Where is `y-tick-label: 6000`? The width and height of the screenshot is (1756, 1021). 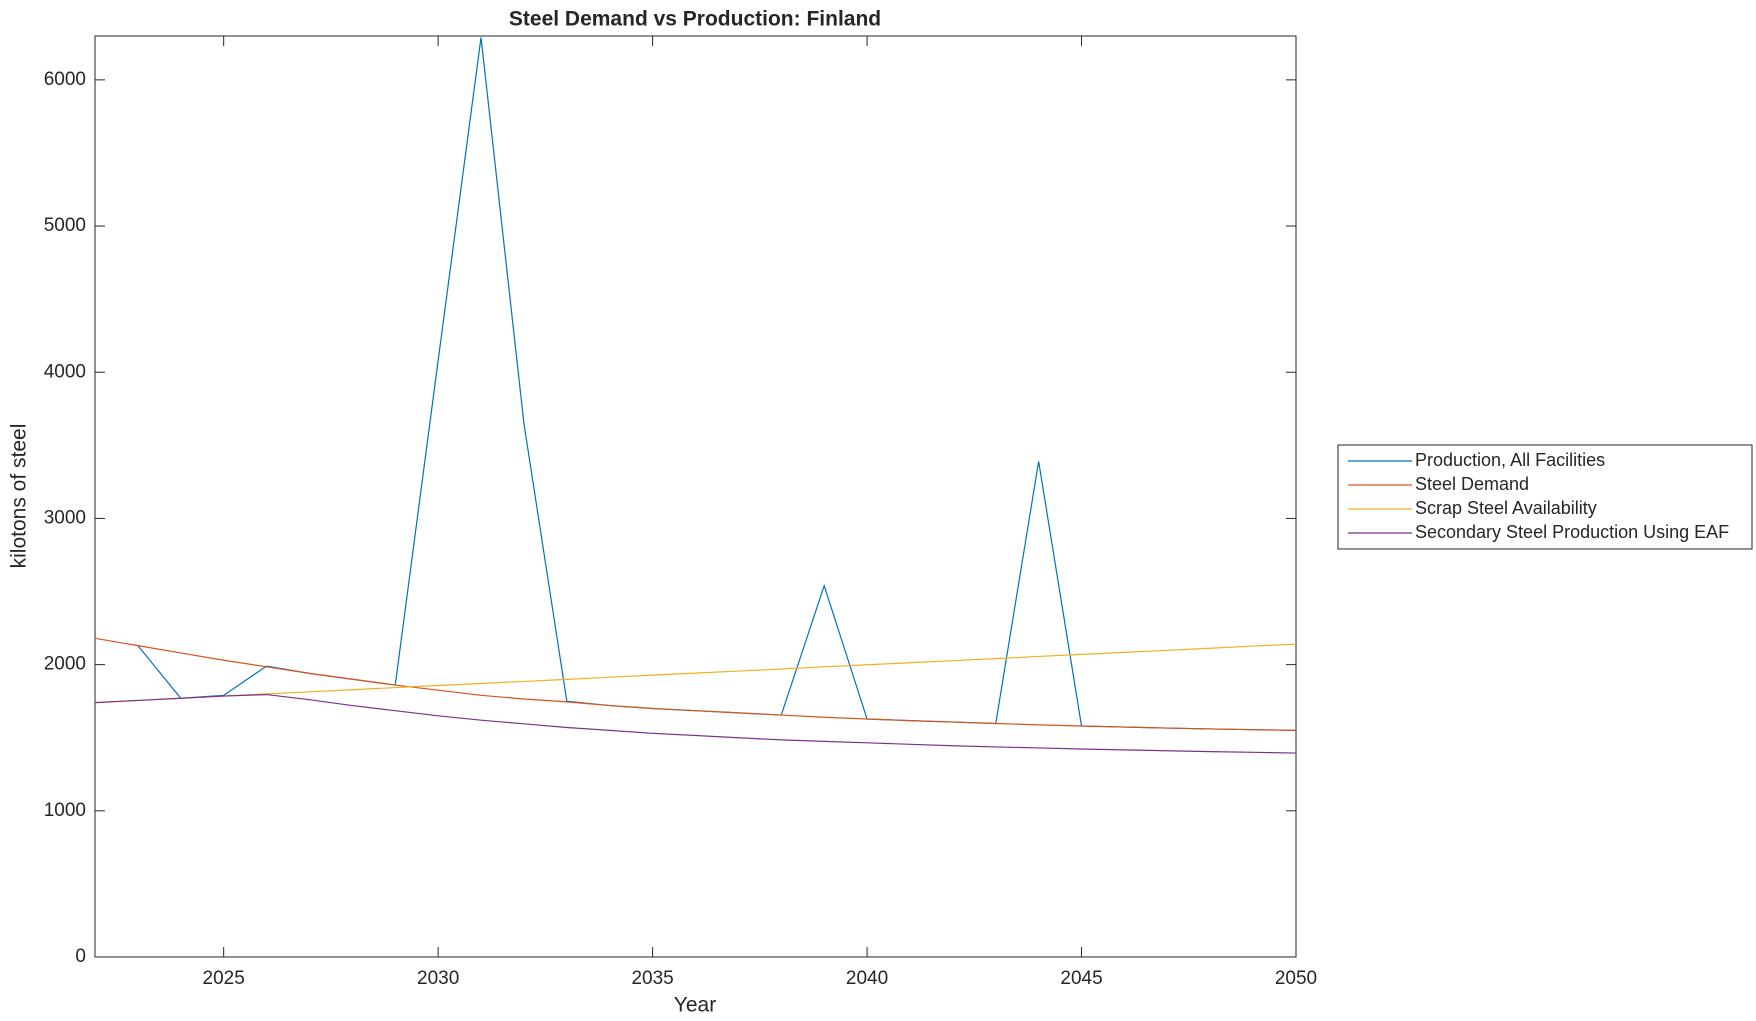
y-tick-label: 6000 is located at coordinates (65, 79).